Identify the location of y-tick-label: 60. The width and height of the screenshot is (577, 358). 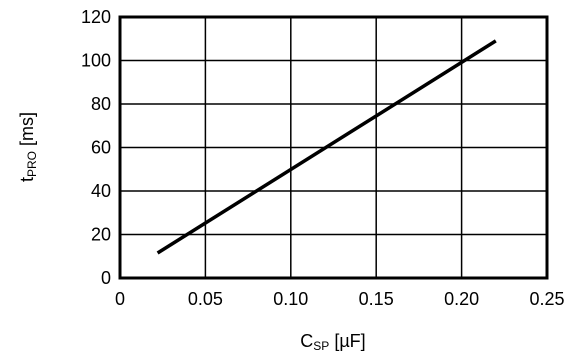
(101, 148).